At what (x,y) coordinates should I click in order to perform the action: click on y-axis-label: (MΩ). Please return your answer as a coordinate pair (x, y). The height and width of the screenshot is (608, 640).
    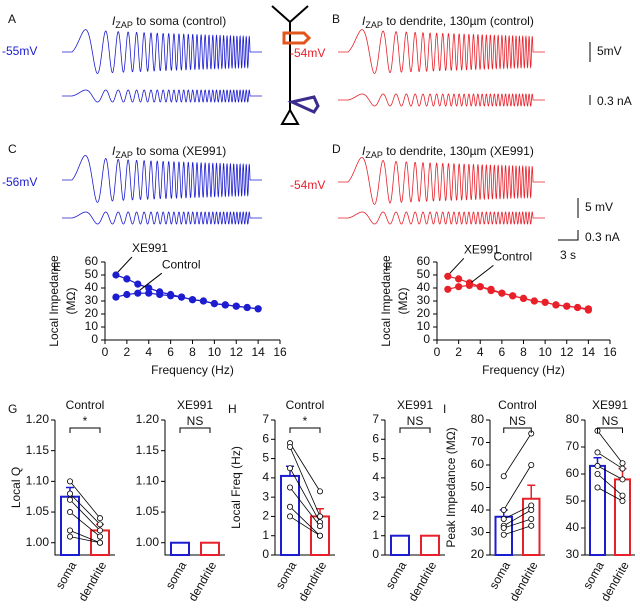
    Looking at the image, I should click on (71, 301).